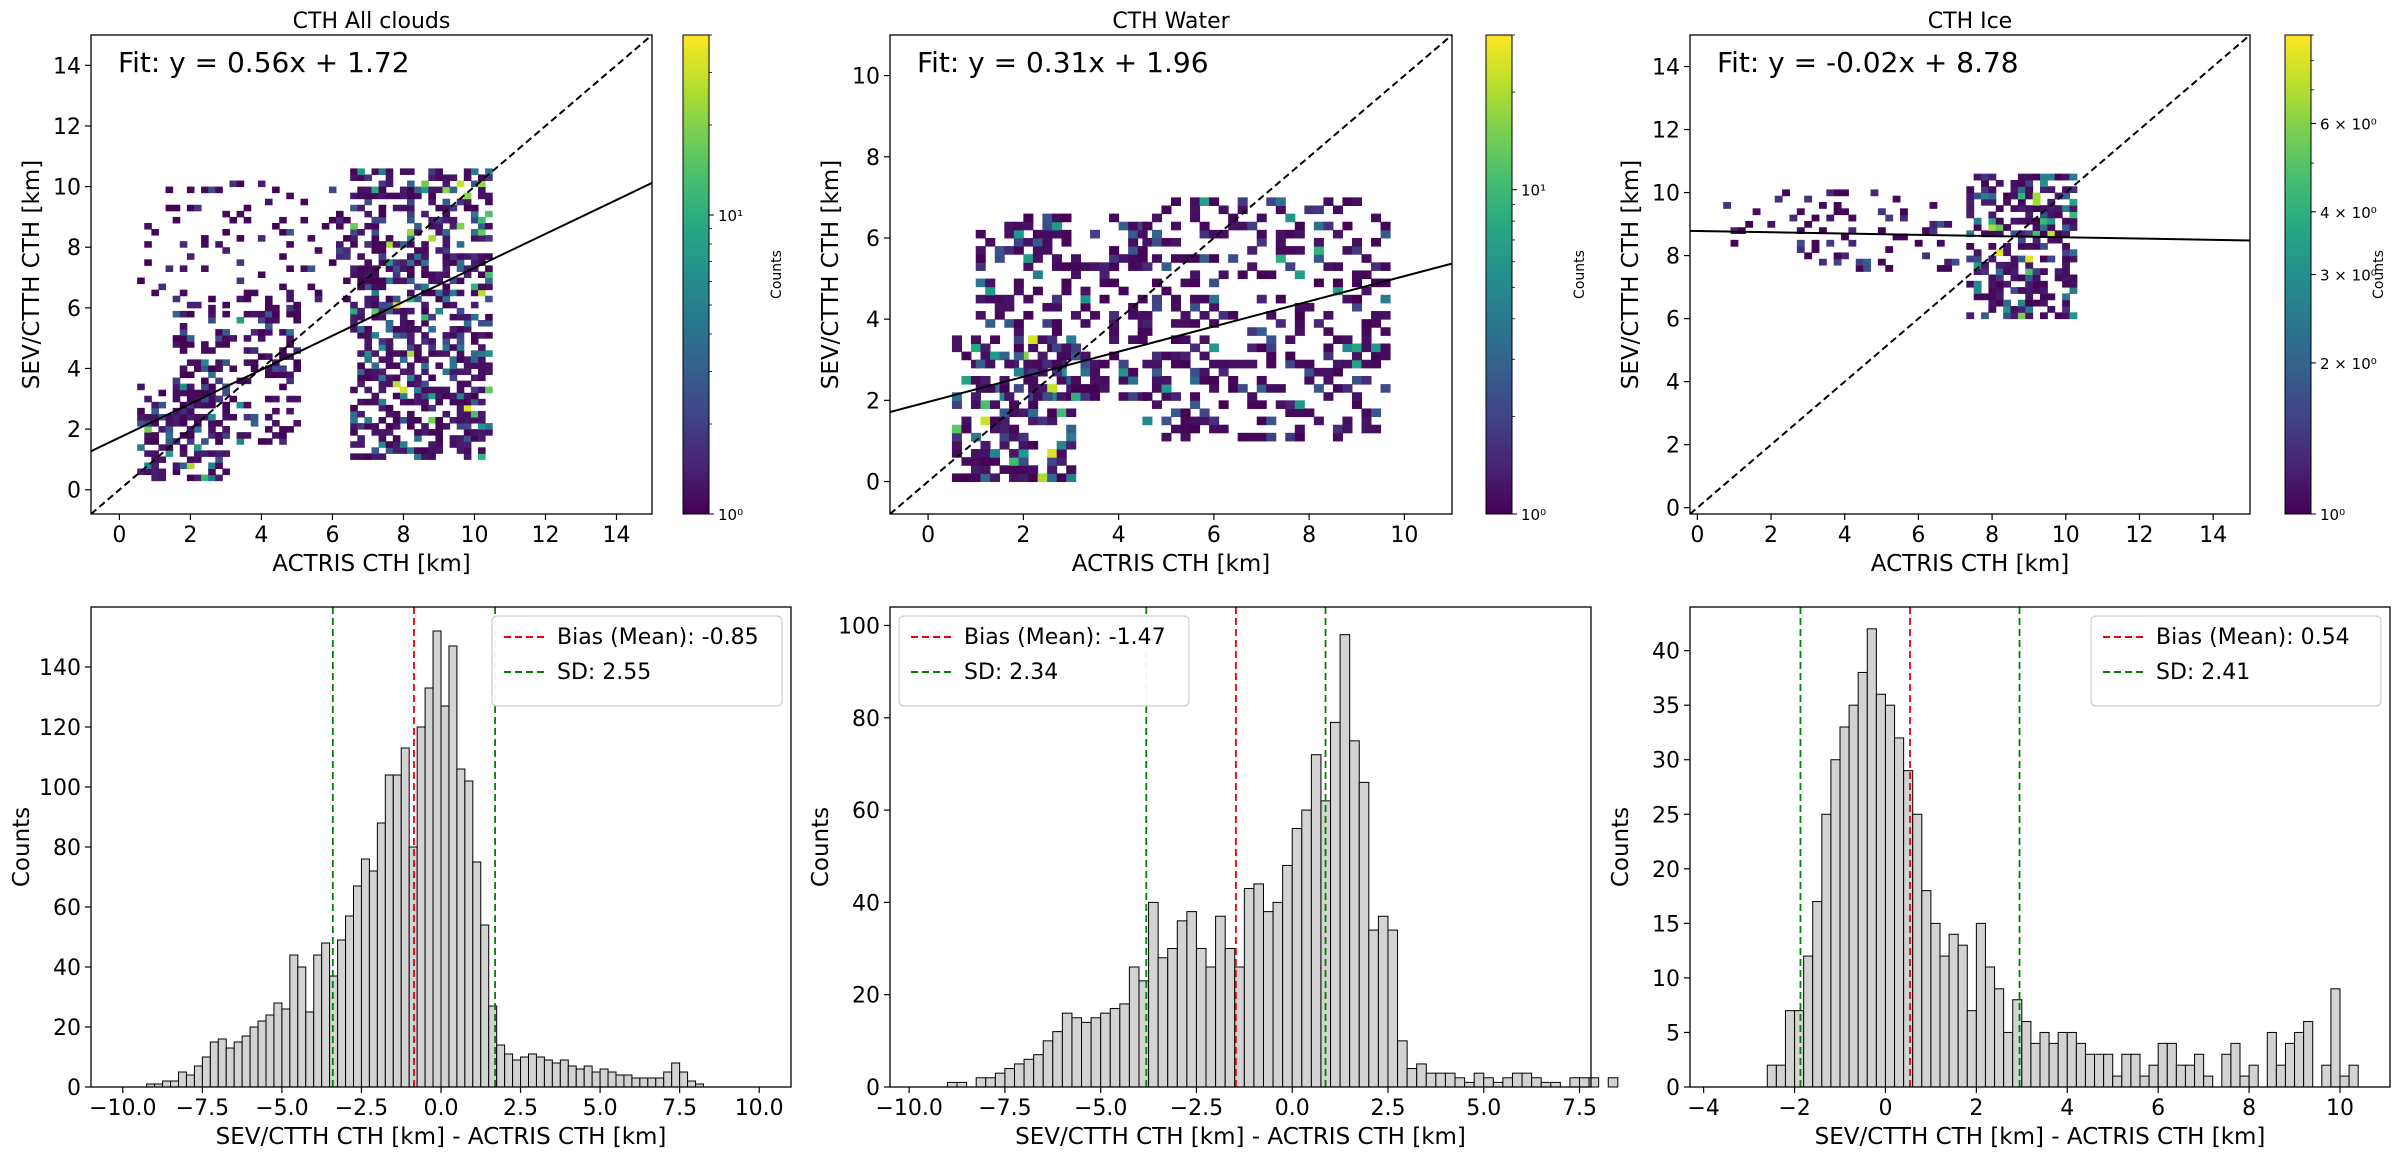  What do you see at coordinates (1666, 815) in the screenshot?
I see `y-tick-label: 25` at bounding box center [1666, 815].